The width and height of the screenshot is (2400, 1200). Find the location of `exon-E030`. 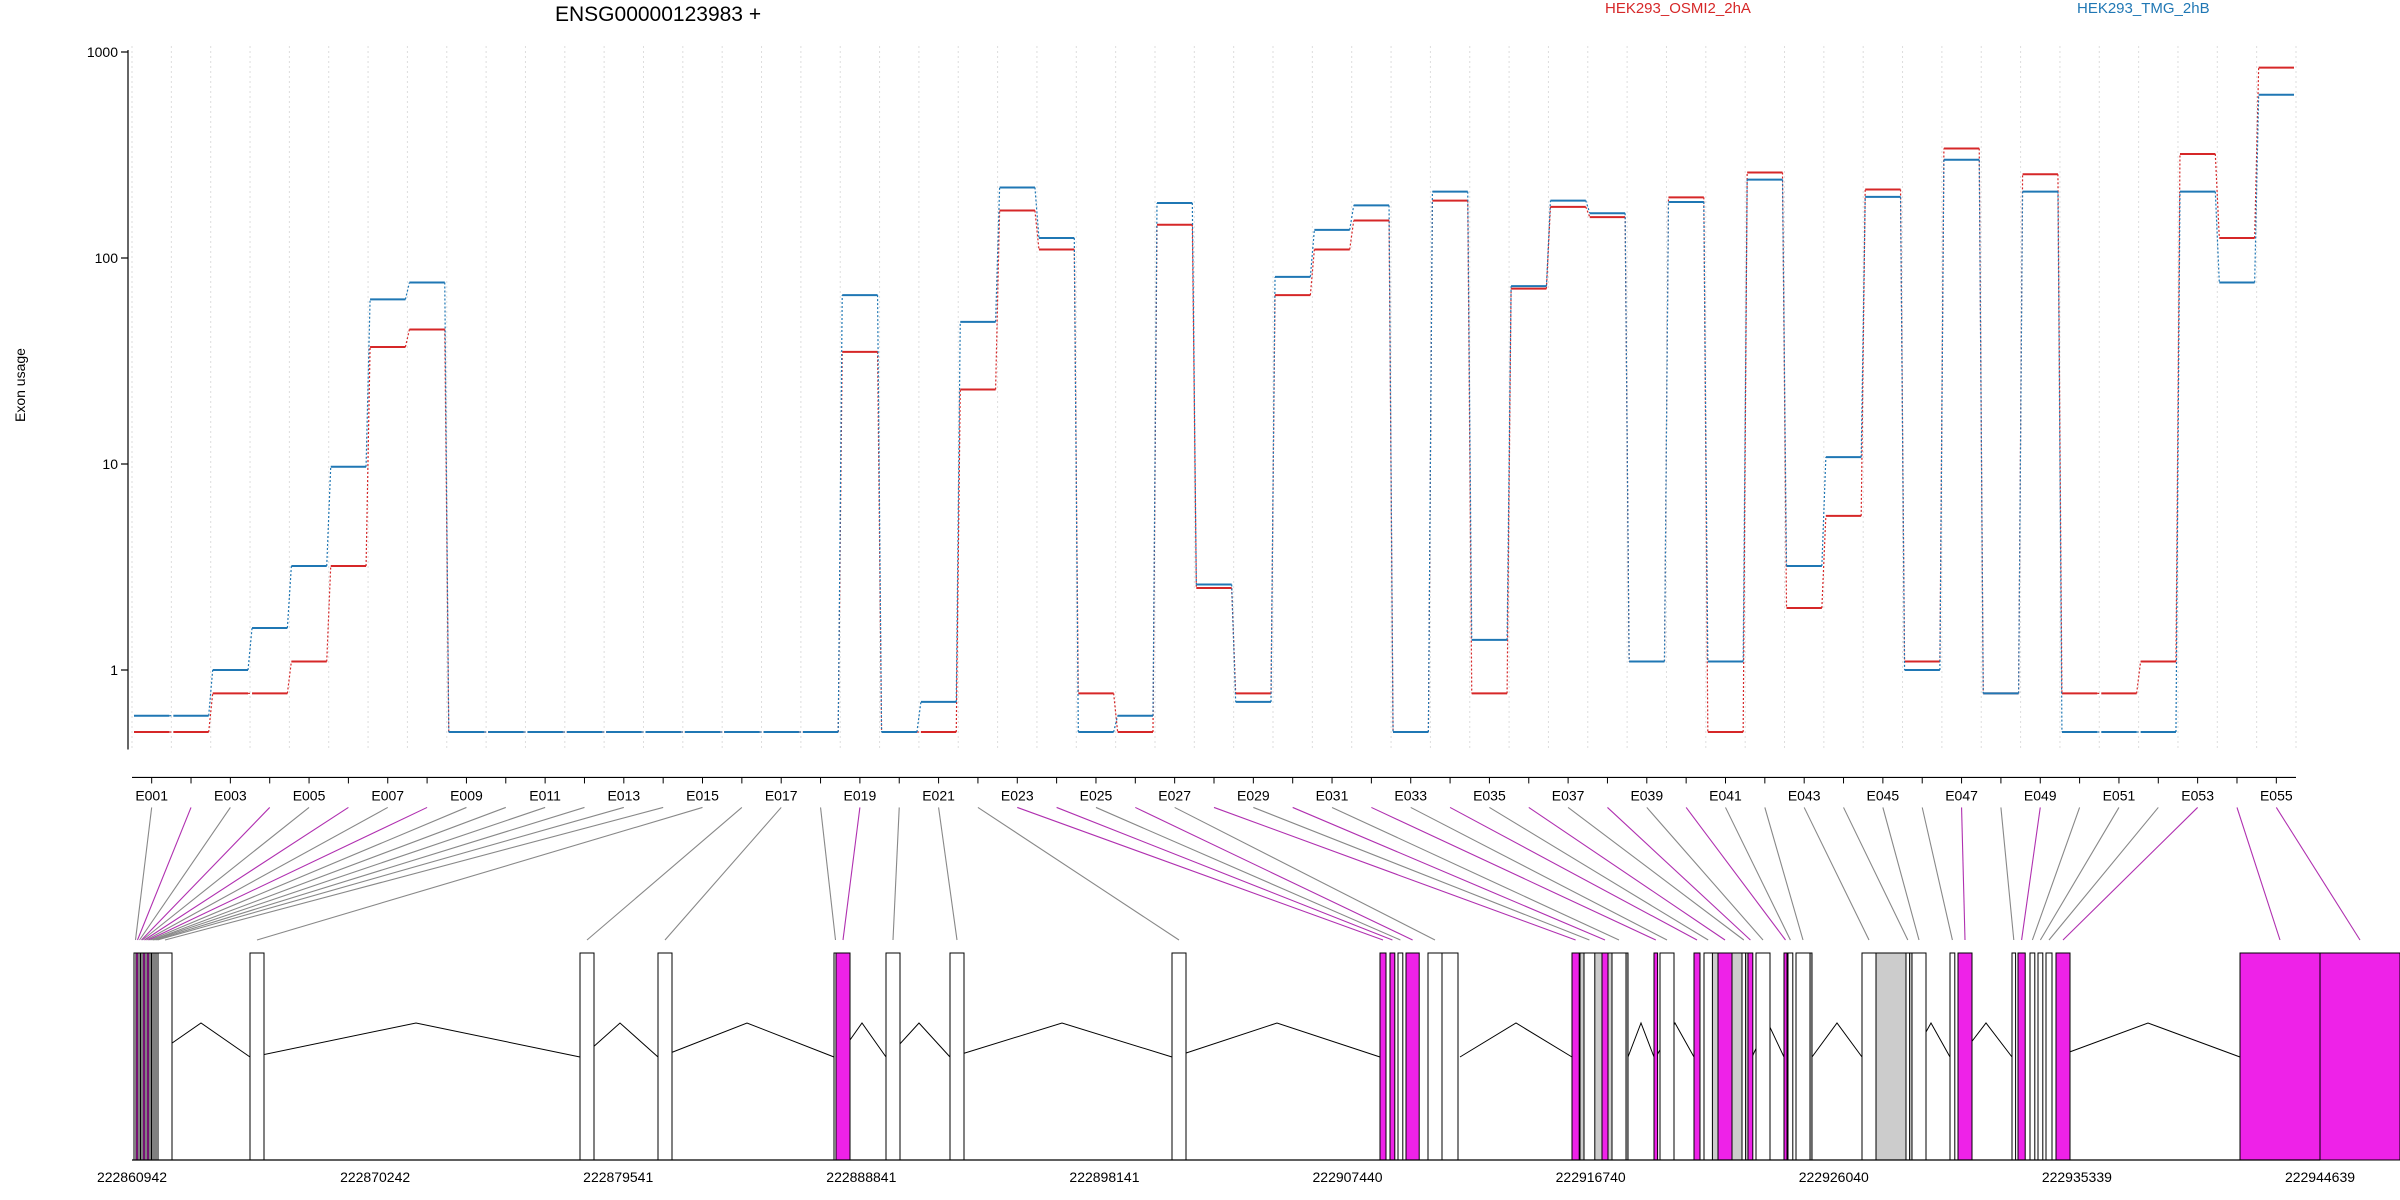

exon-E030 is located at coordinates (1605, 1056).